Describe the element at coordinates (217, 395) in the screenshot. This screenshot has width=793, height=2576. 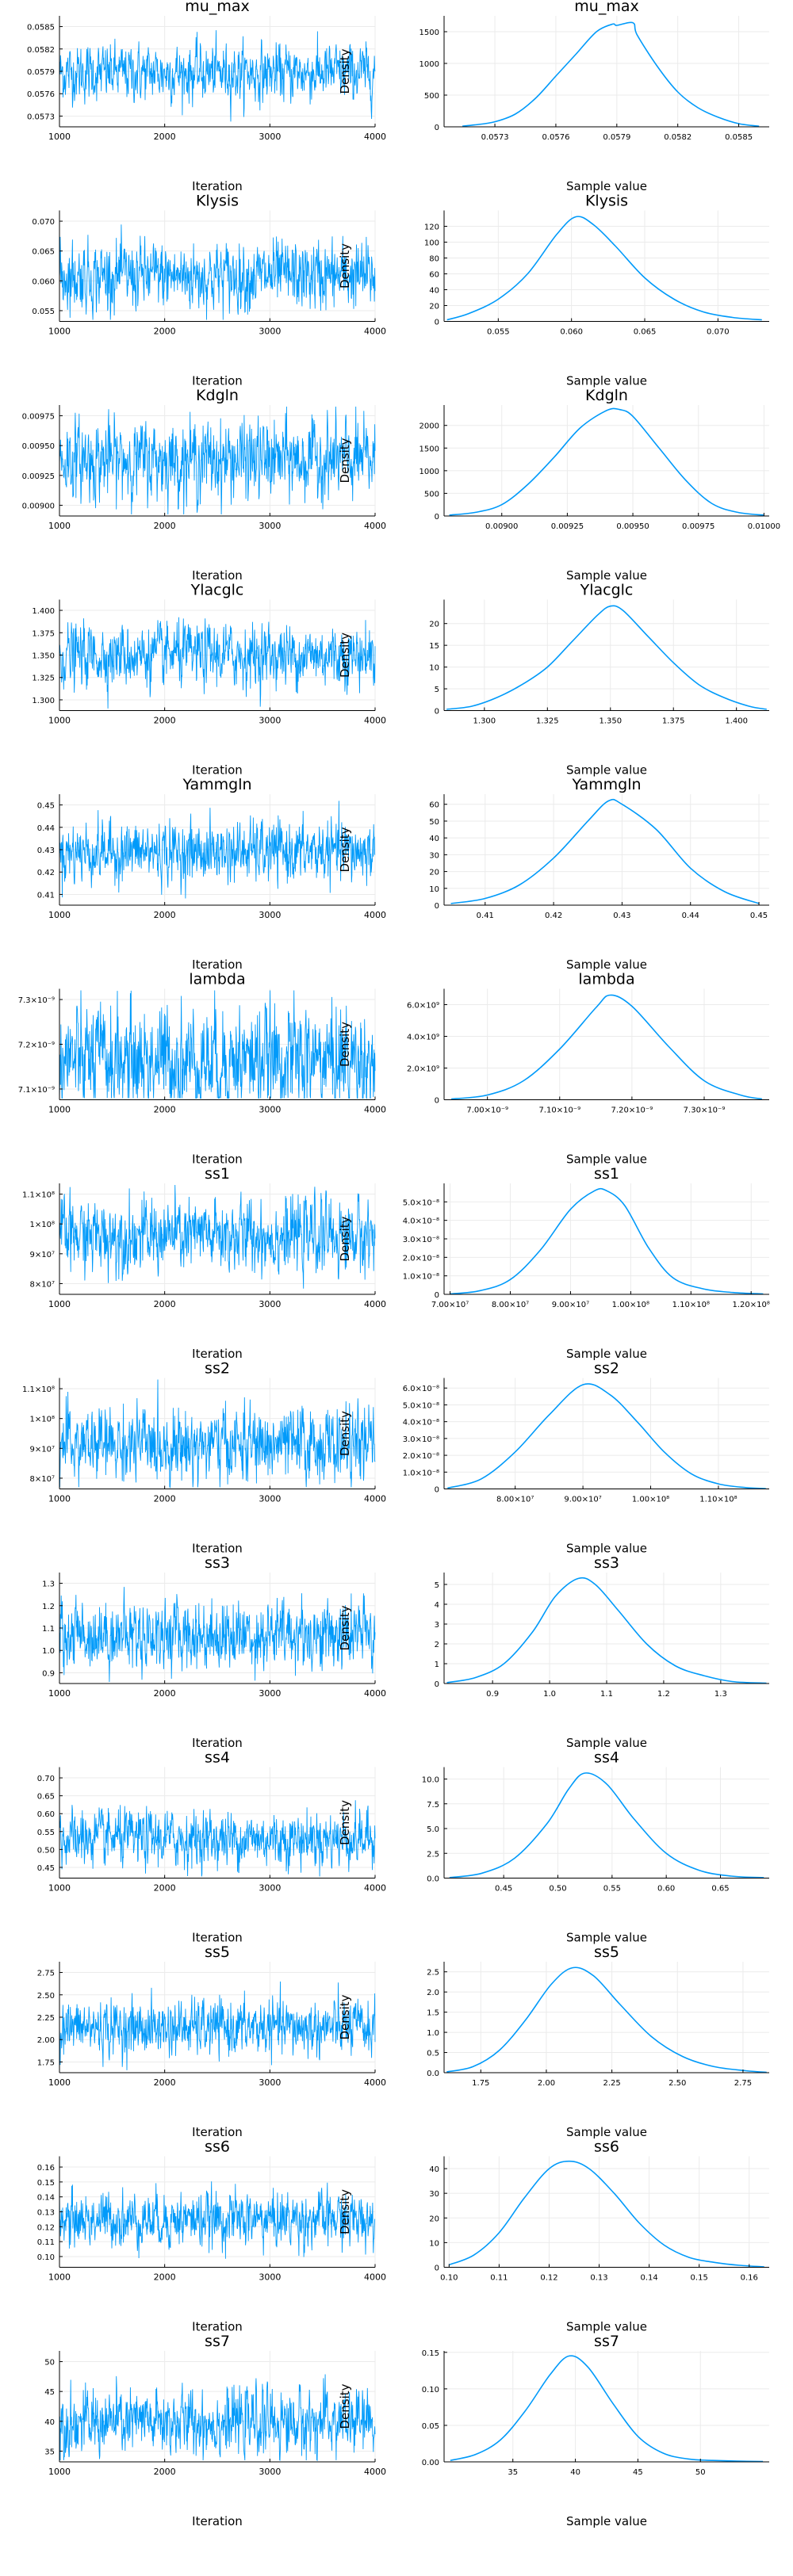
I see `trace-title: Kdgln` at that location.